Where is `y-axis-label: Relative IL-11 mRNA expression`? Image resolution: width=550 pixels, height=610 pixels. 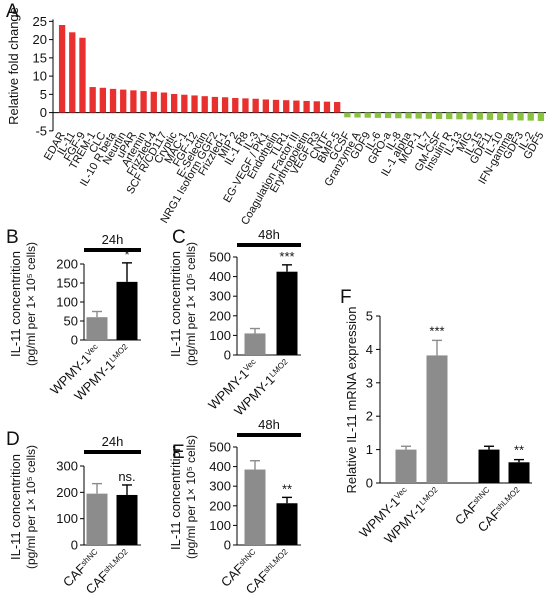 y-axis-label: Relative IL-11 mRNA expression is located at coordinates (351, 400).